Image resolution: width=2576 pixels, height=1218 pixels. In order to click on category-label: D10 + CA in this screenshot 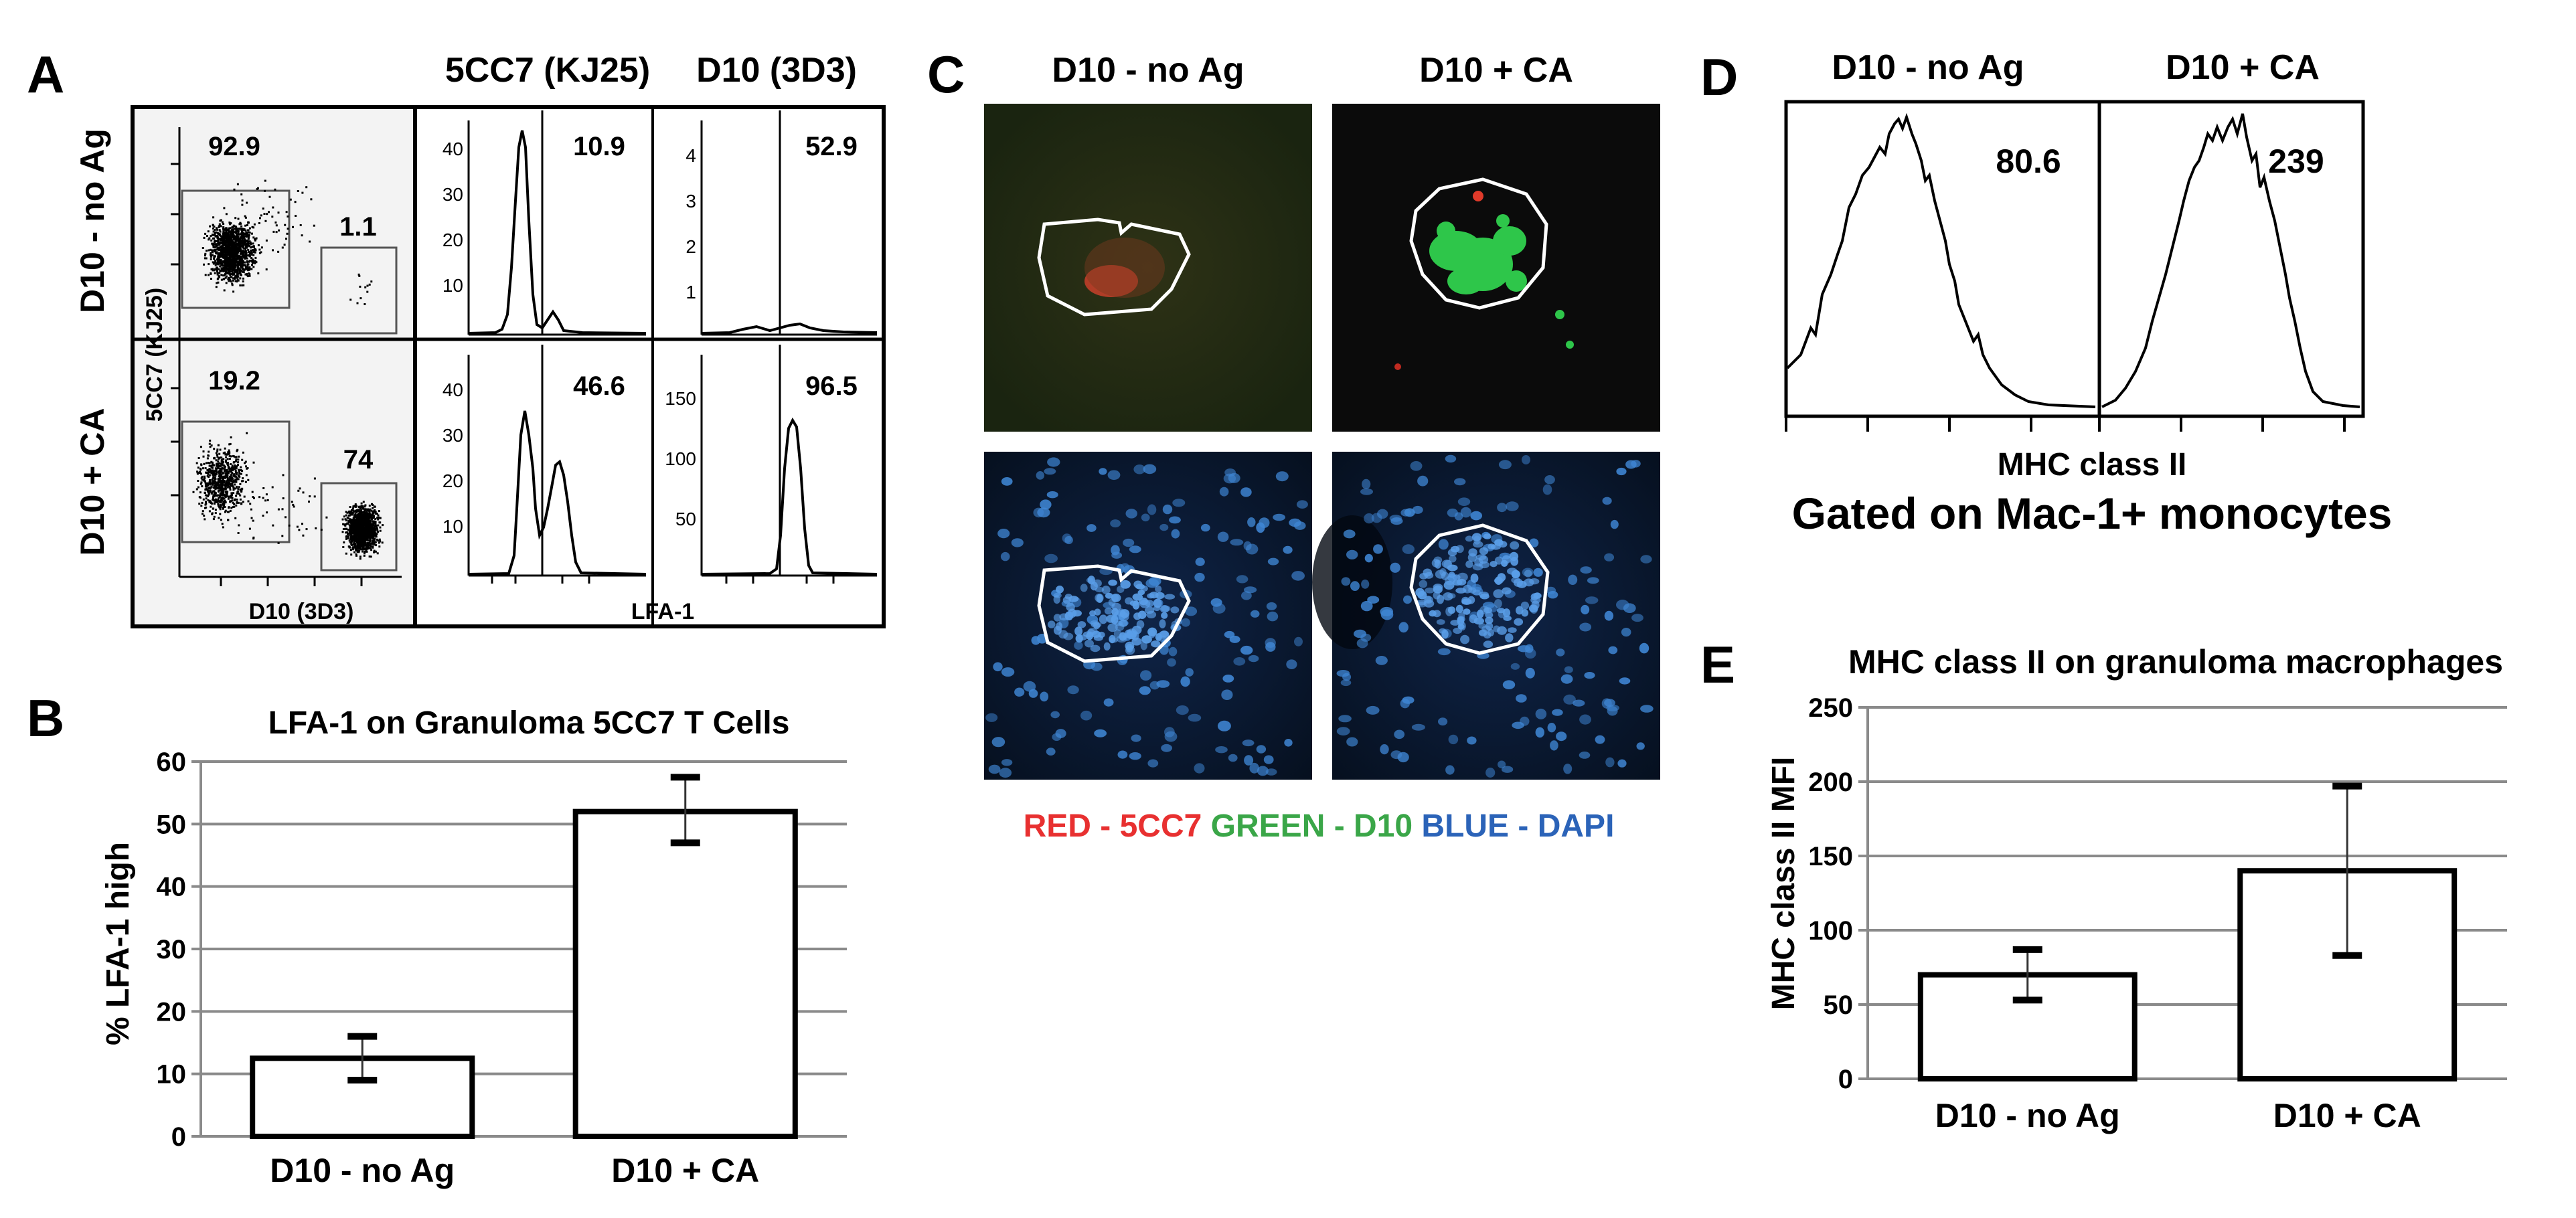, I will do `click(685, 1170)`.